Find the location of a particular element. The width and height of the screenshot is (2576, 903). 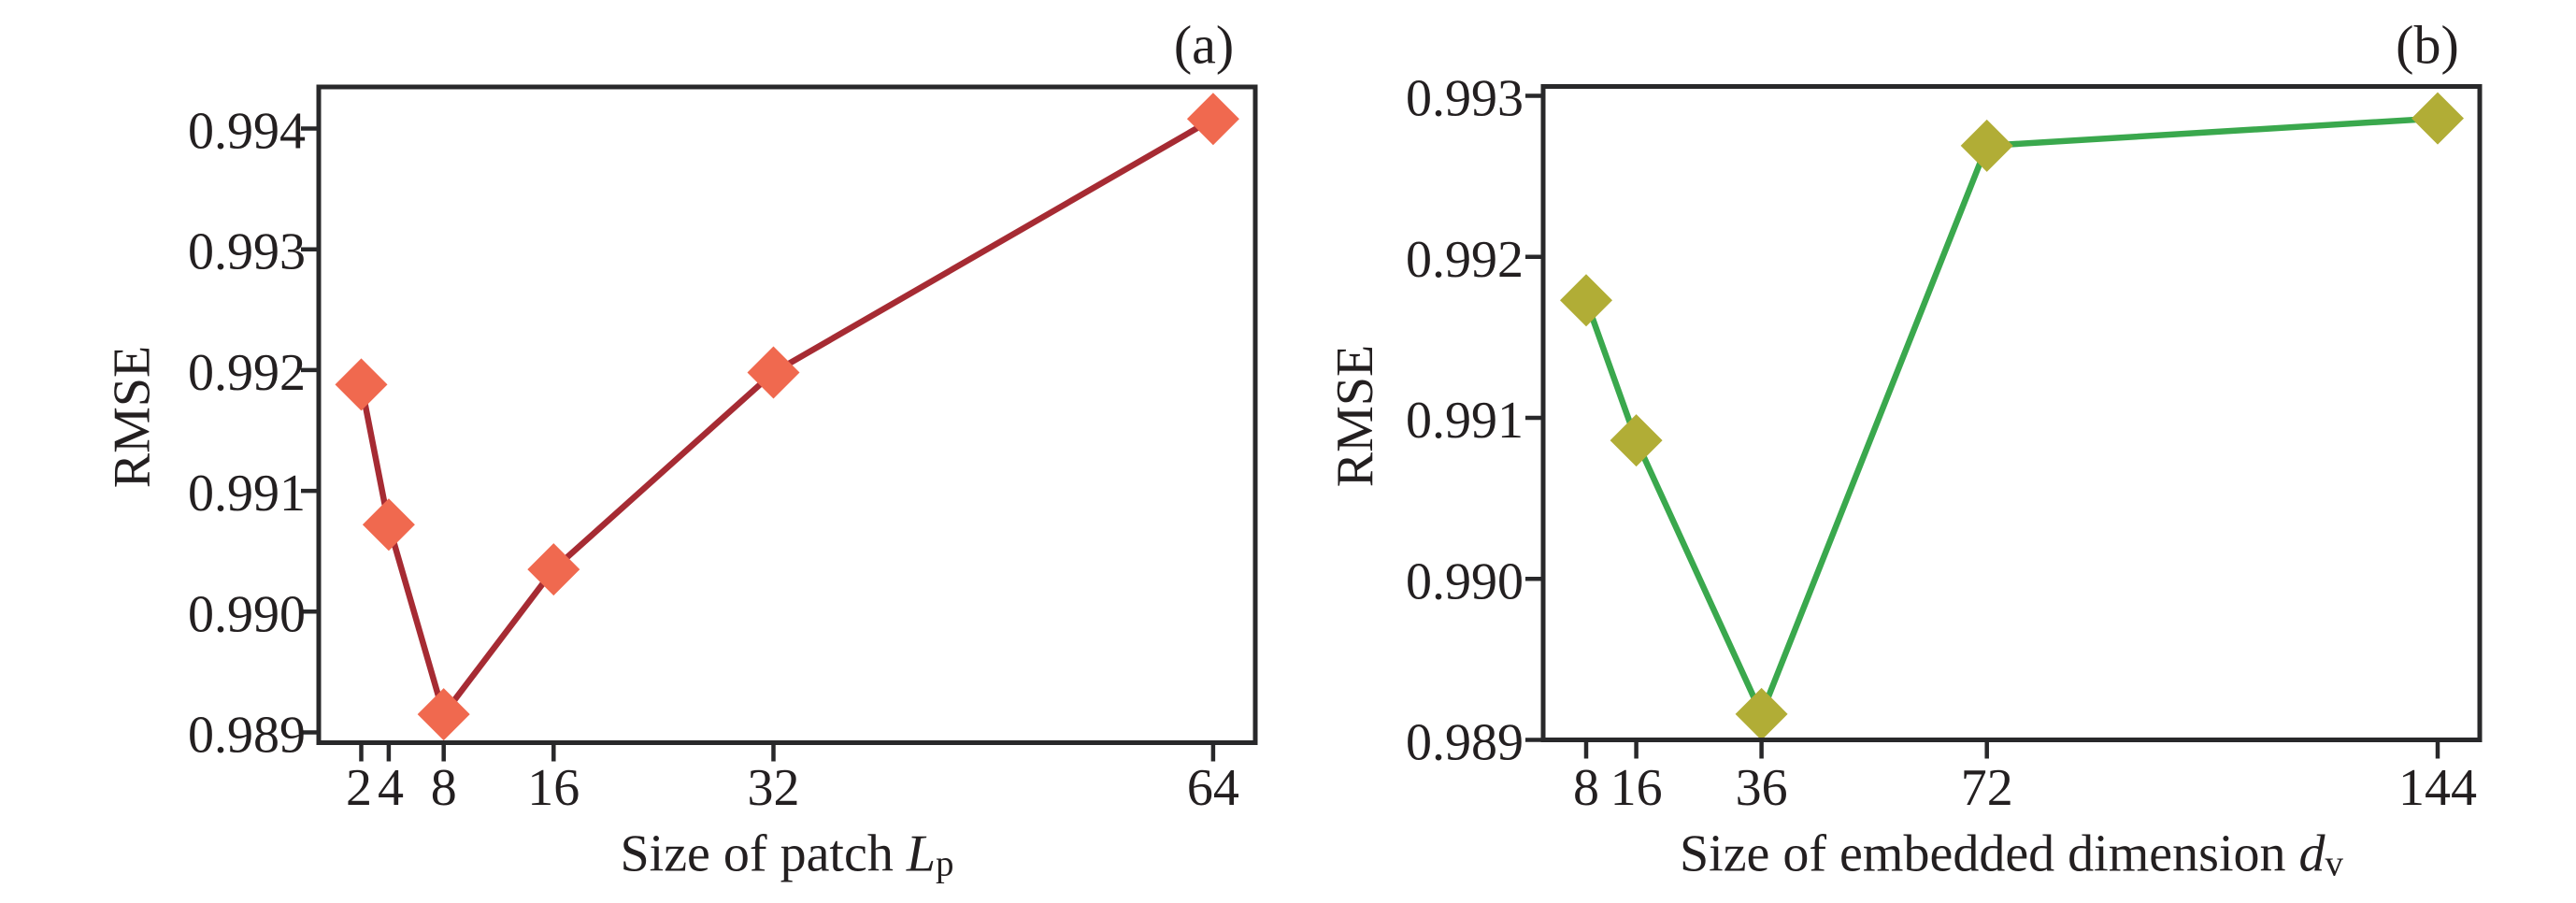

svg-text: Size of patch Lp is located at coordinates (787, 854).